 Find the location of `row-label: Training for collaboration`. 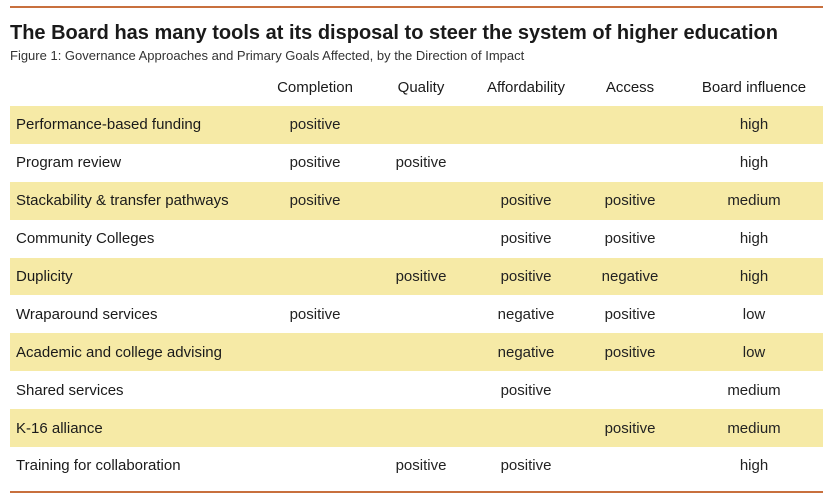

row-label: Training for collaboration is located at coordinates (98, 466).